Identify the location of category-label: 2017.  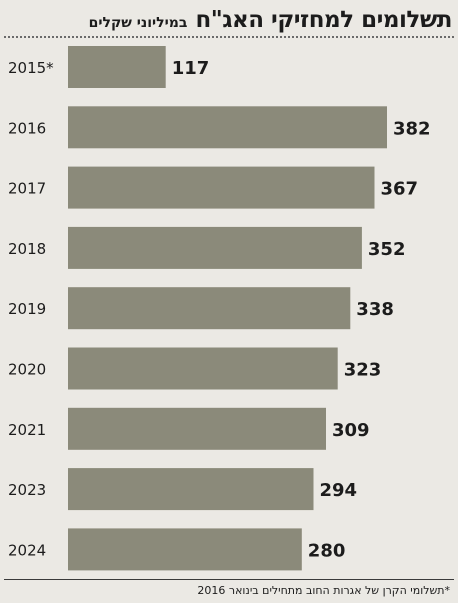
(27, 189).